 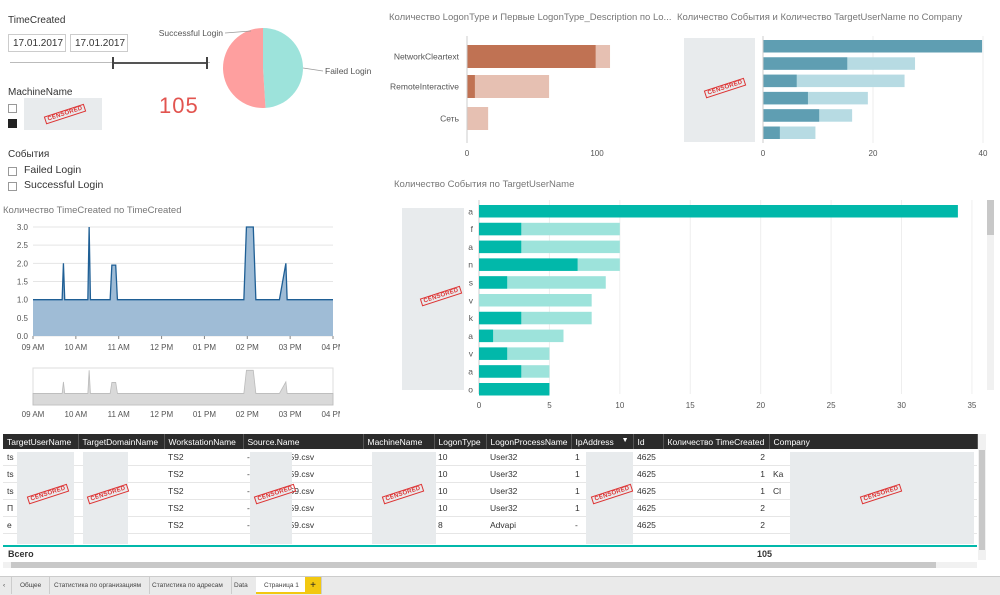 What do you see at coordinates (31, 585) in the screenshot?
I see `tab-general: Общее` at bounding box center [31, 585].